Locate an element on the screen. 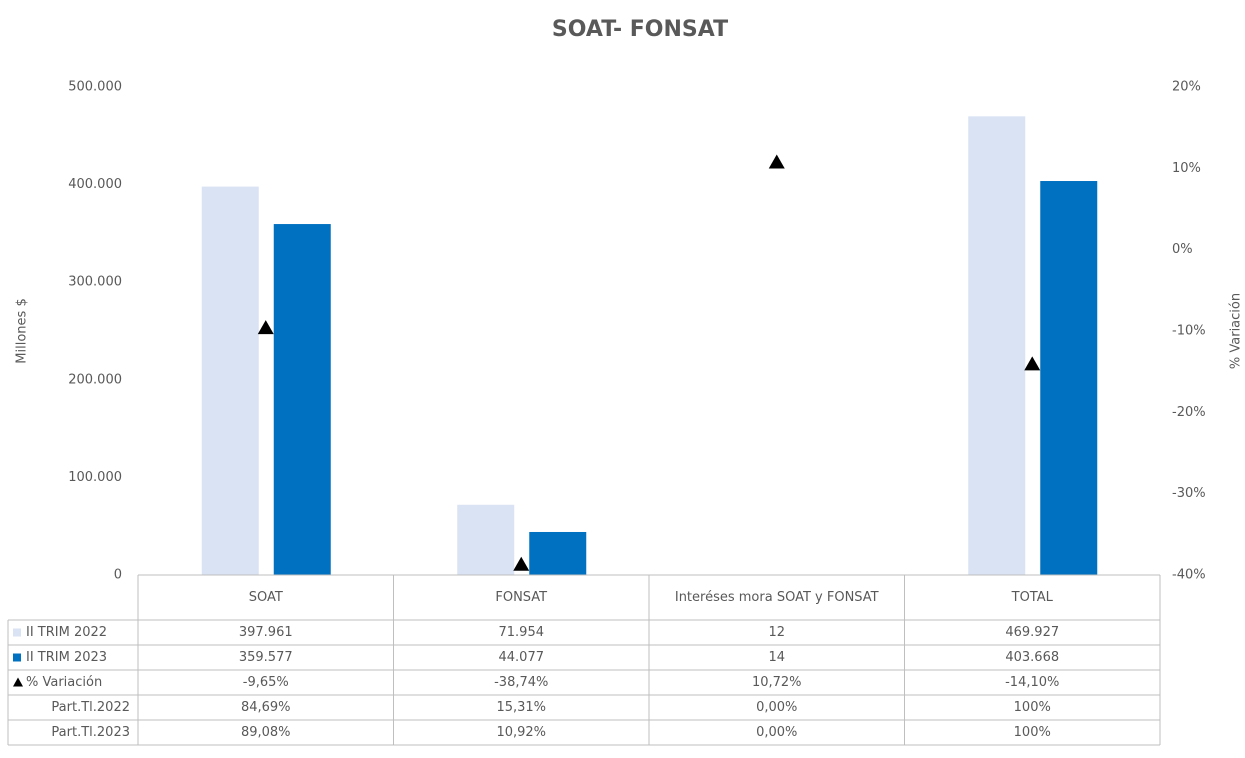  y2-tick-label: 20% is located at coordinates (1186, 87).